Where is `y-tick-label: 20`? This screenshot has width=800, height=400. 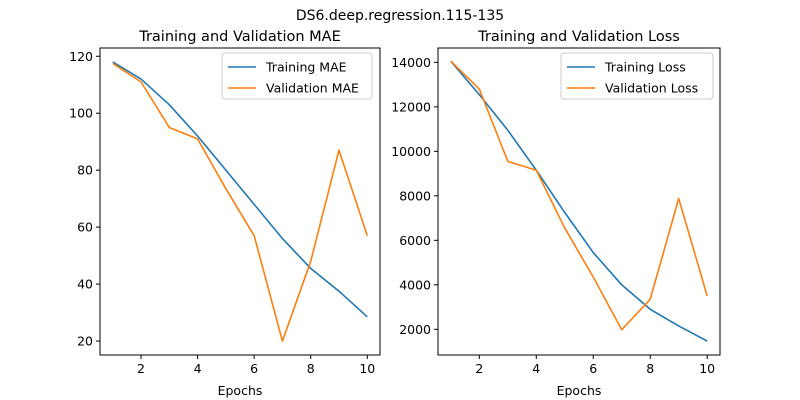 y-tick-label: 20 is located at coordinates (85, 341).